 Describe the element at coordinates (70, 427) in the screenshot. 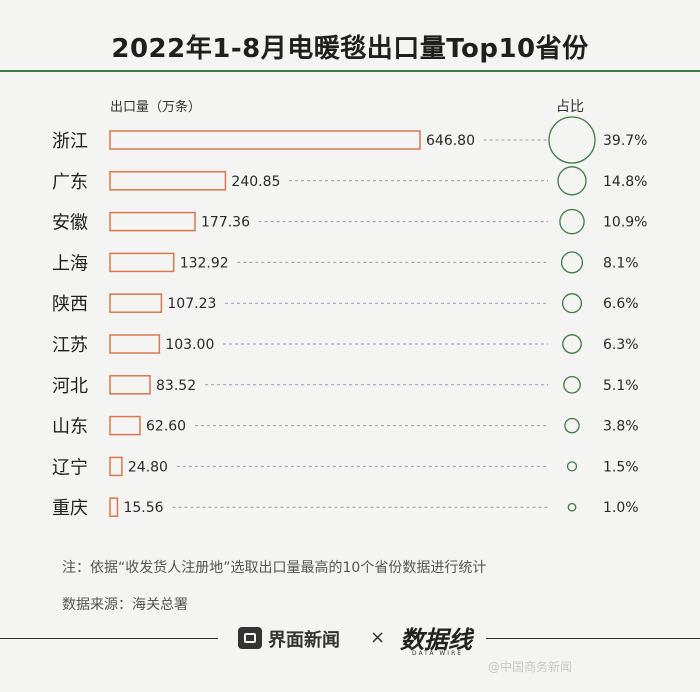

I see `province-label: 山东` at that location.